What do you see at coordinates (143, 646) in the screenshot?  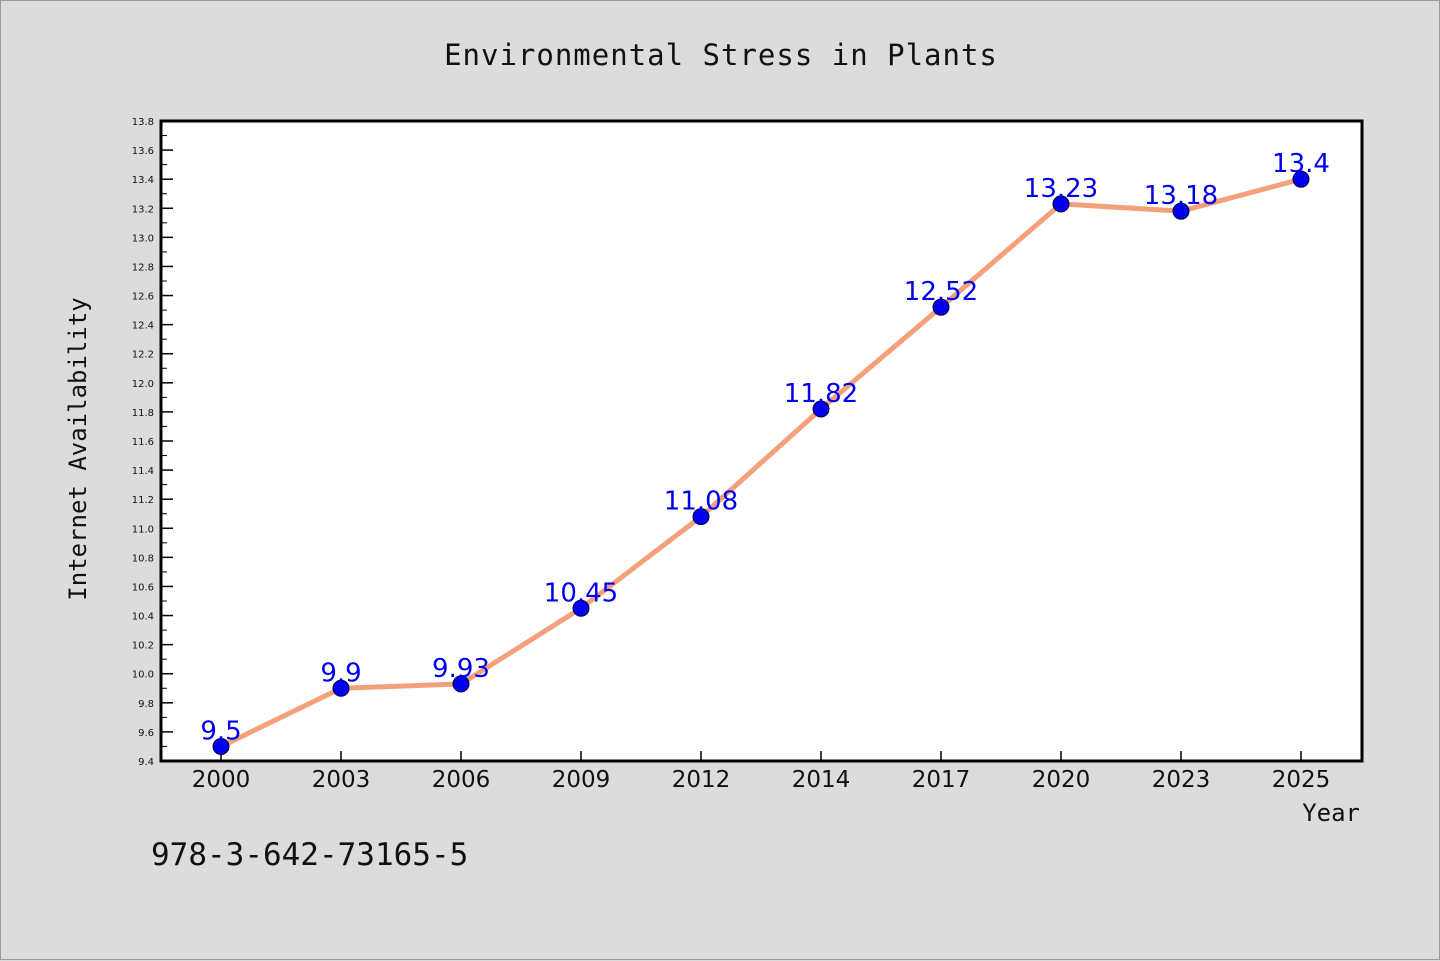 I see `y-tick-label: 10.2` at bounding box center [143, 646].